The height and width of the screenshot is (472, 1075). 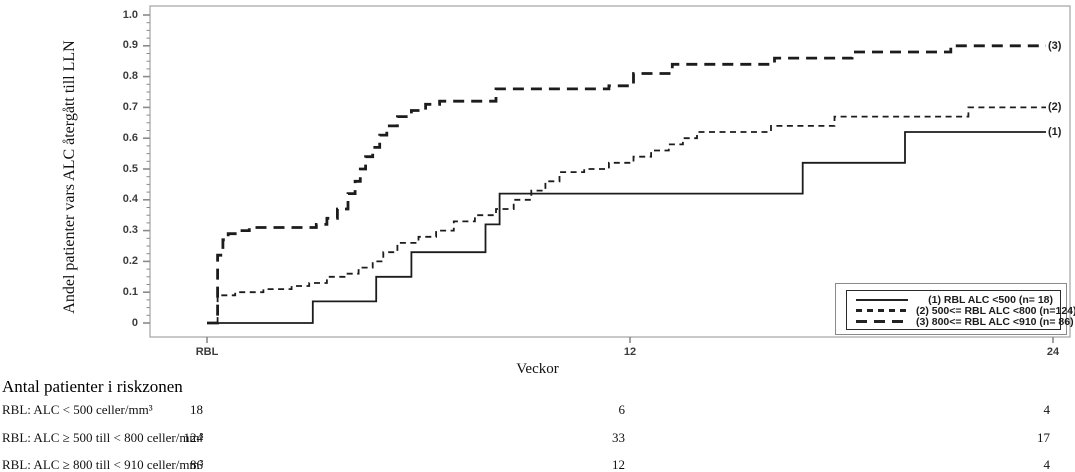 I want to click on legend-row-2: (2) 500<= RBL ALC <800 (n=124), so click(x=965, y=311).